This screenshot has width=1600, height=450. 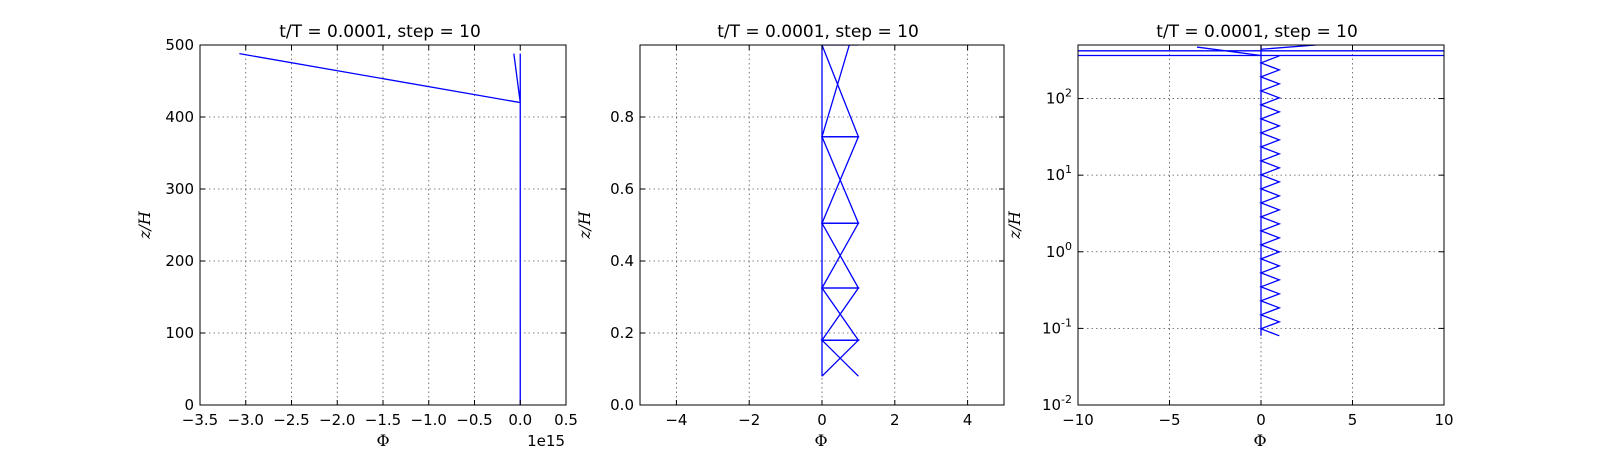 What do you see at coordinates (584, 225) in the screenshot?
I see `ylabel-panel-2: z/H` at bounding box center [584, 225].